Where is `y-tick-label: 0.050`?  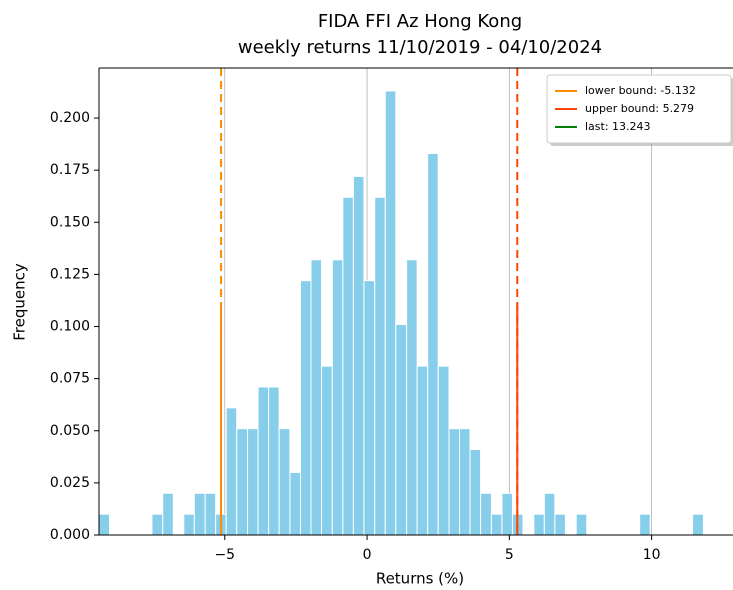 y-tick-label: 0.050 is located at coordinates (70, 431).